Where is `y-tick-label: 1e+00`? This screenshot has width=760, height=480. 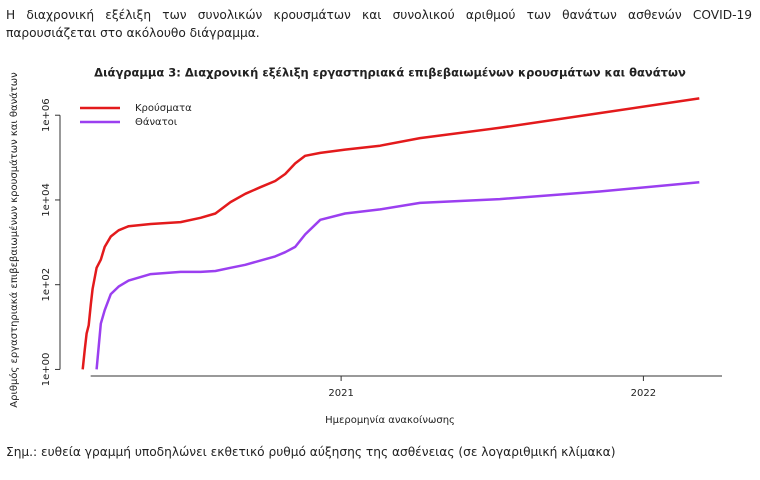
y-tick-label: 1e+00 is located at coordinates (46, 370).